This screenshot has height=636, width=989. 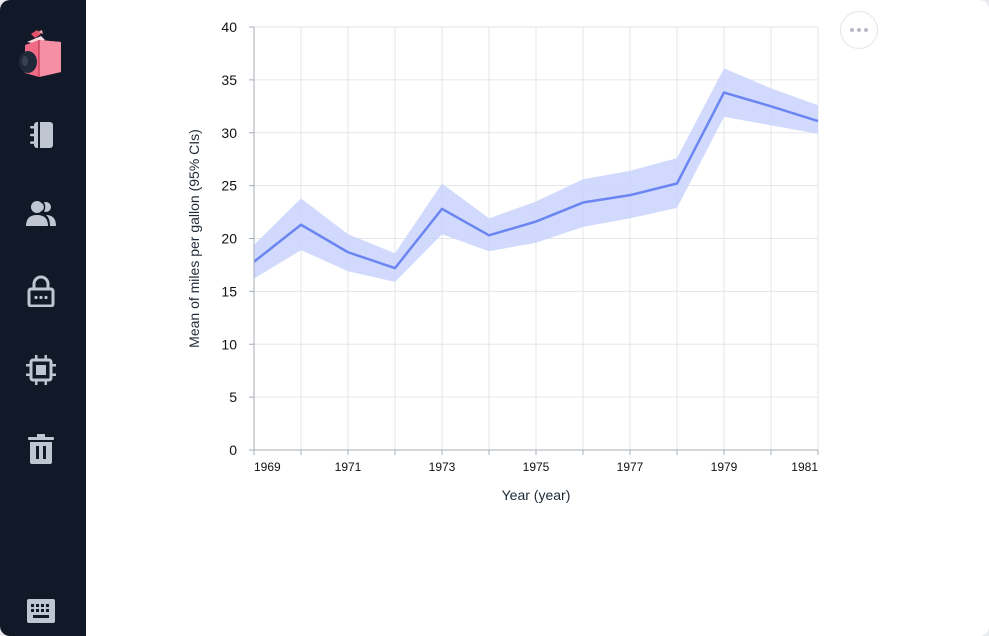 What do you see at coordinates (229, 133) in the screenshot?
I see `y-tick-label: 30` at bounding box center [229, 133].